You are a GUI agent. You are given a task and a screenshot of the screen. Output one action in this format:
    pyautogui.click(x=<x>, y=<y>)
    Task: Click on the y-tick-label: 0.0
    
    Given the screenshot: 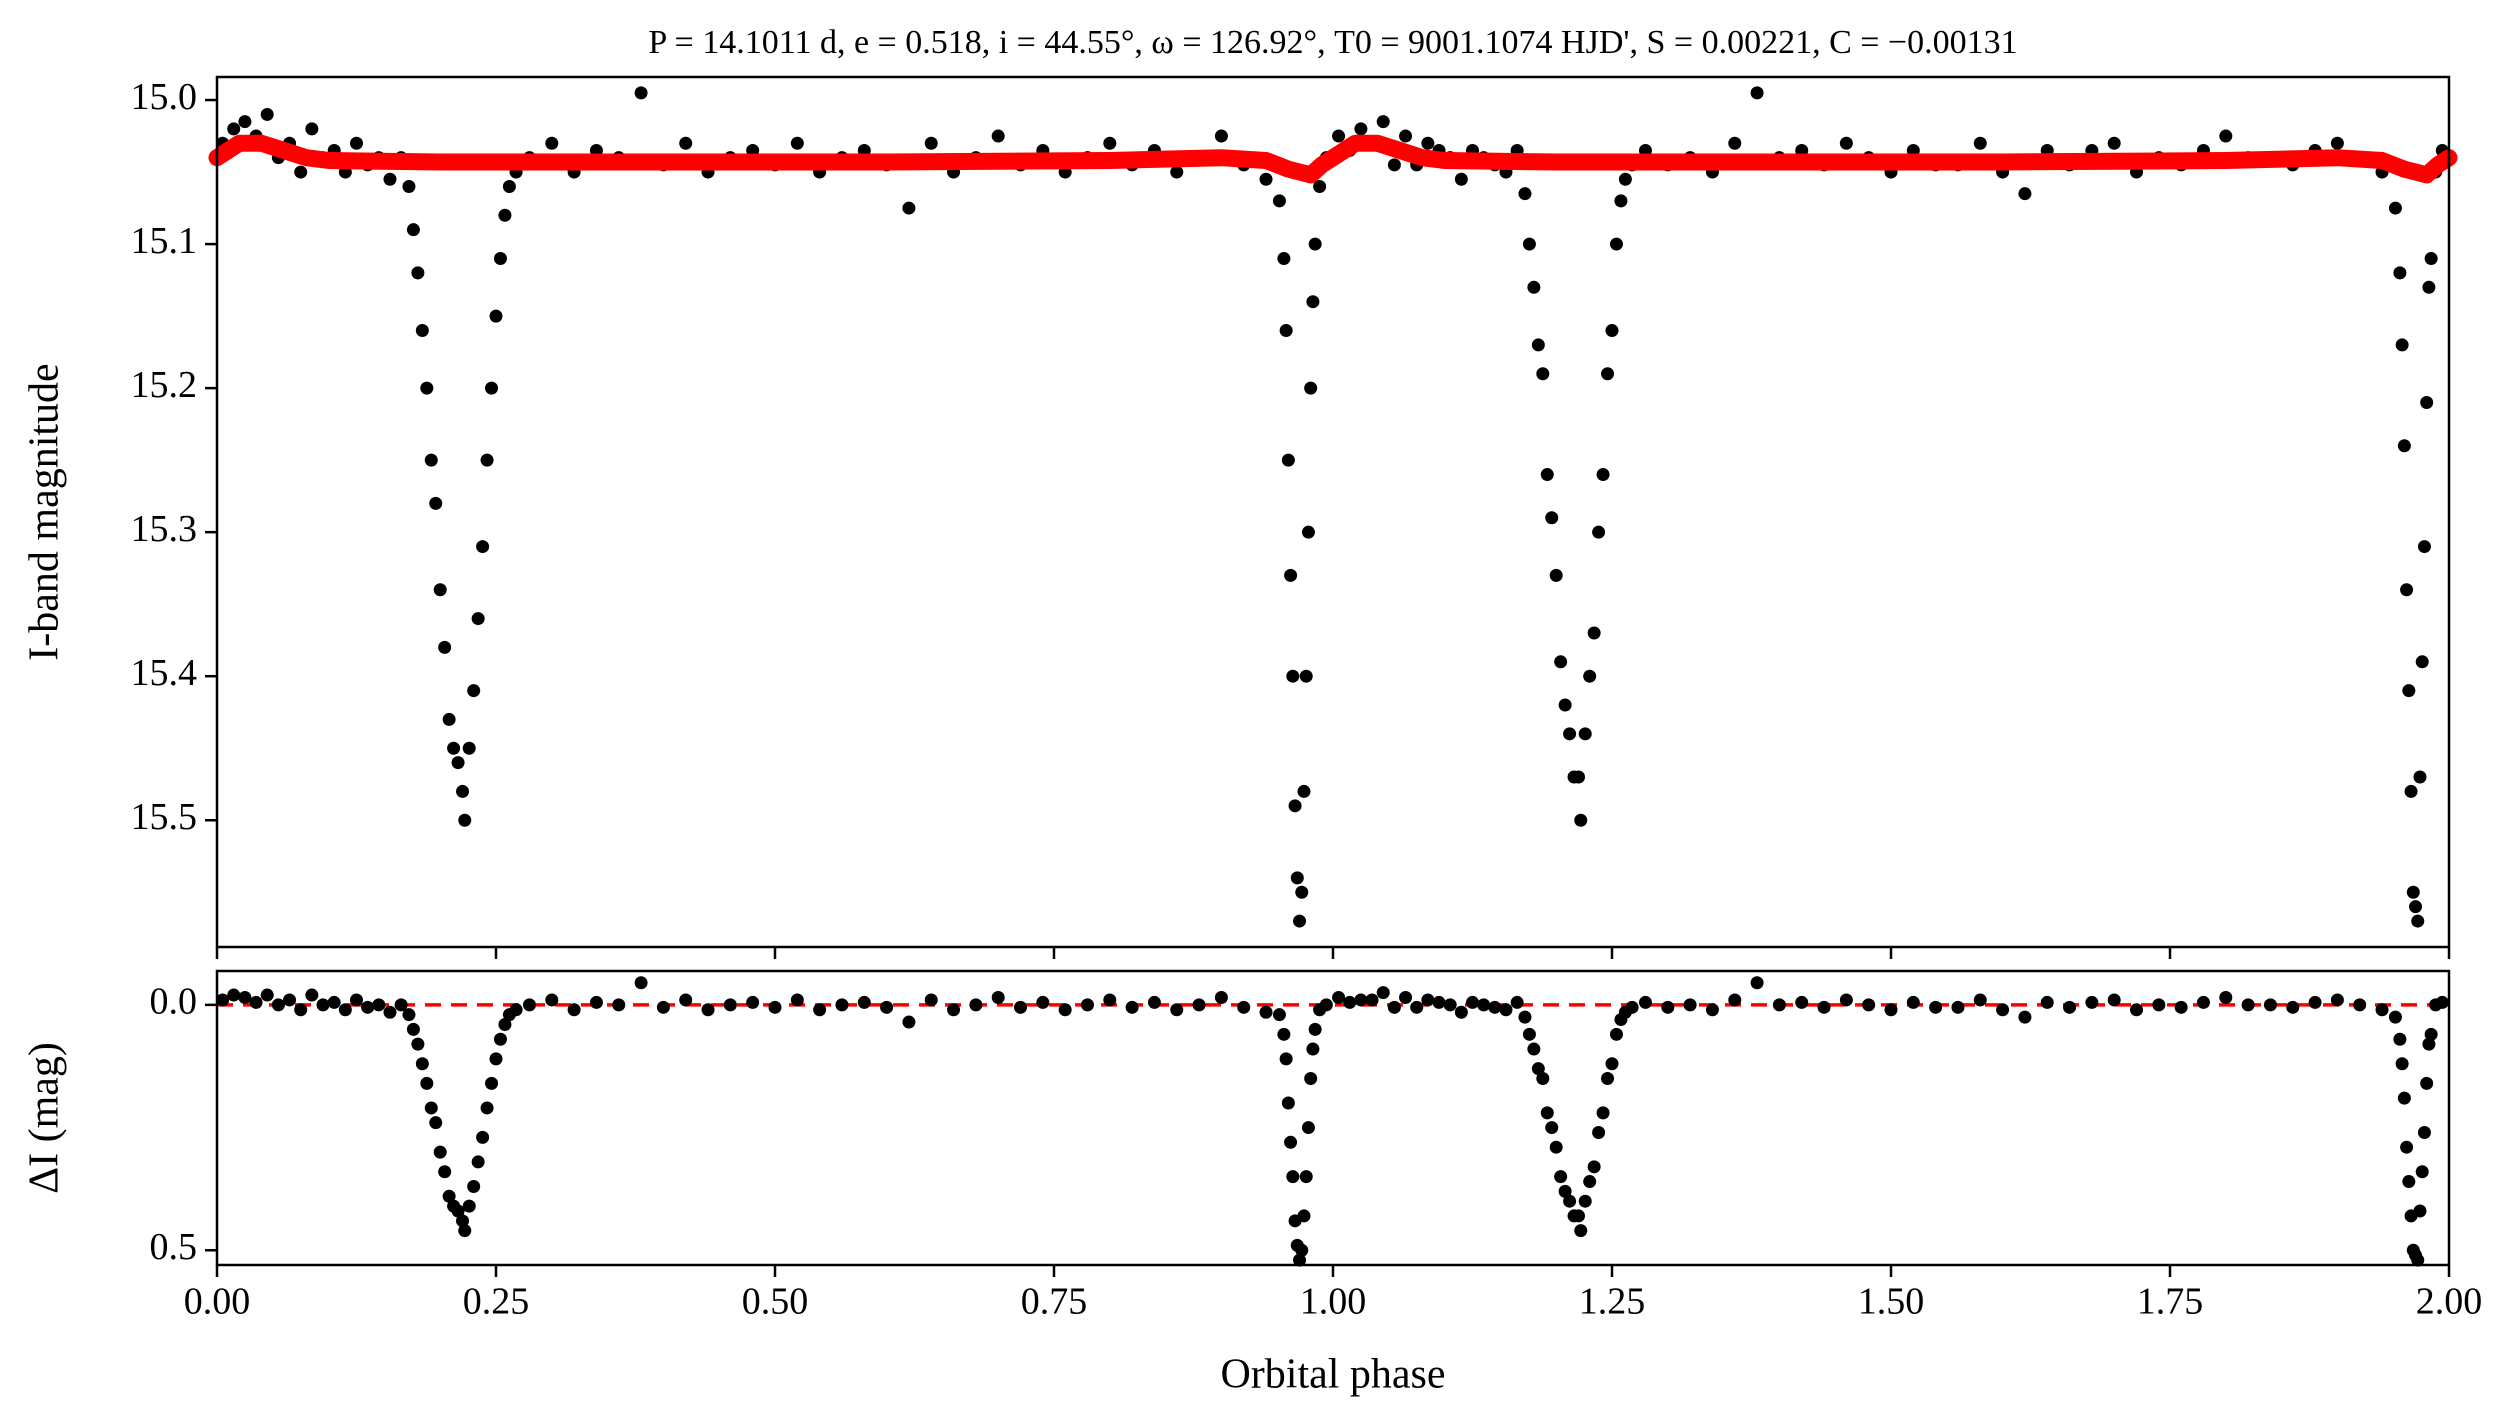 What is the action you would take?
    pyautogui.click(x=174, y=1002)
    